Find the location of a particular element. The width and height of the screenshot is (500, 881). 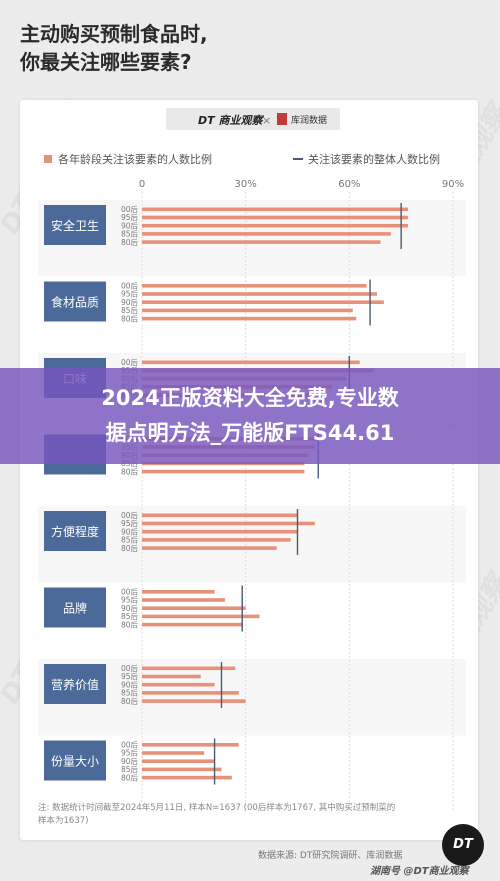

page-title: 主动购买预制食品时, 你最关注哪些要素? is located at coordinates (240, 48).